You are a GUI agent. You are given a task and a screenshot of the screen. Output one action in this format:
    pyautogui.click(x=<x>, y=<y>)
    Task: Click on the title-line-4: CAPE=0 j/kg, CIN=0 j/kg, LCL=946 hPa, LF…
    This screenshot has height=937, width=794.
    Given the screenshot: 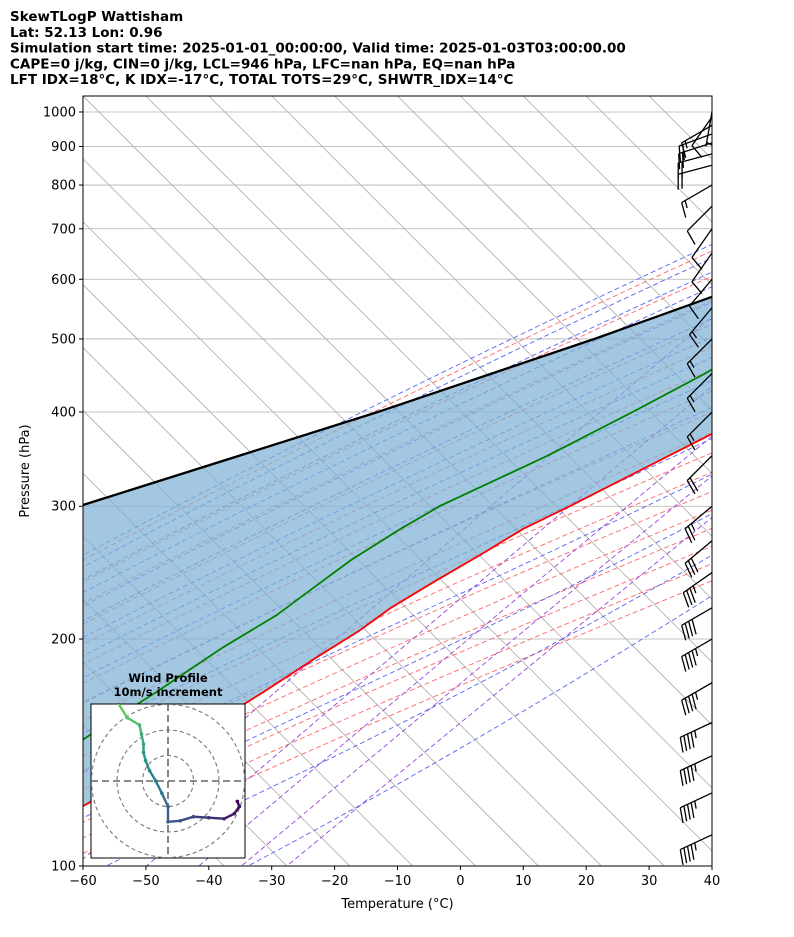 What is the action you would take?
    pyautogui.click(x=262, y=64)
    